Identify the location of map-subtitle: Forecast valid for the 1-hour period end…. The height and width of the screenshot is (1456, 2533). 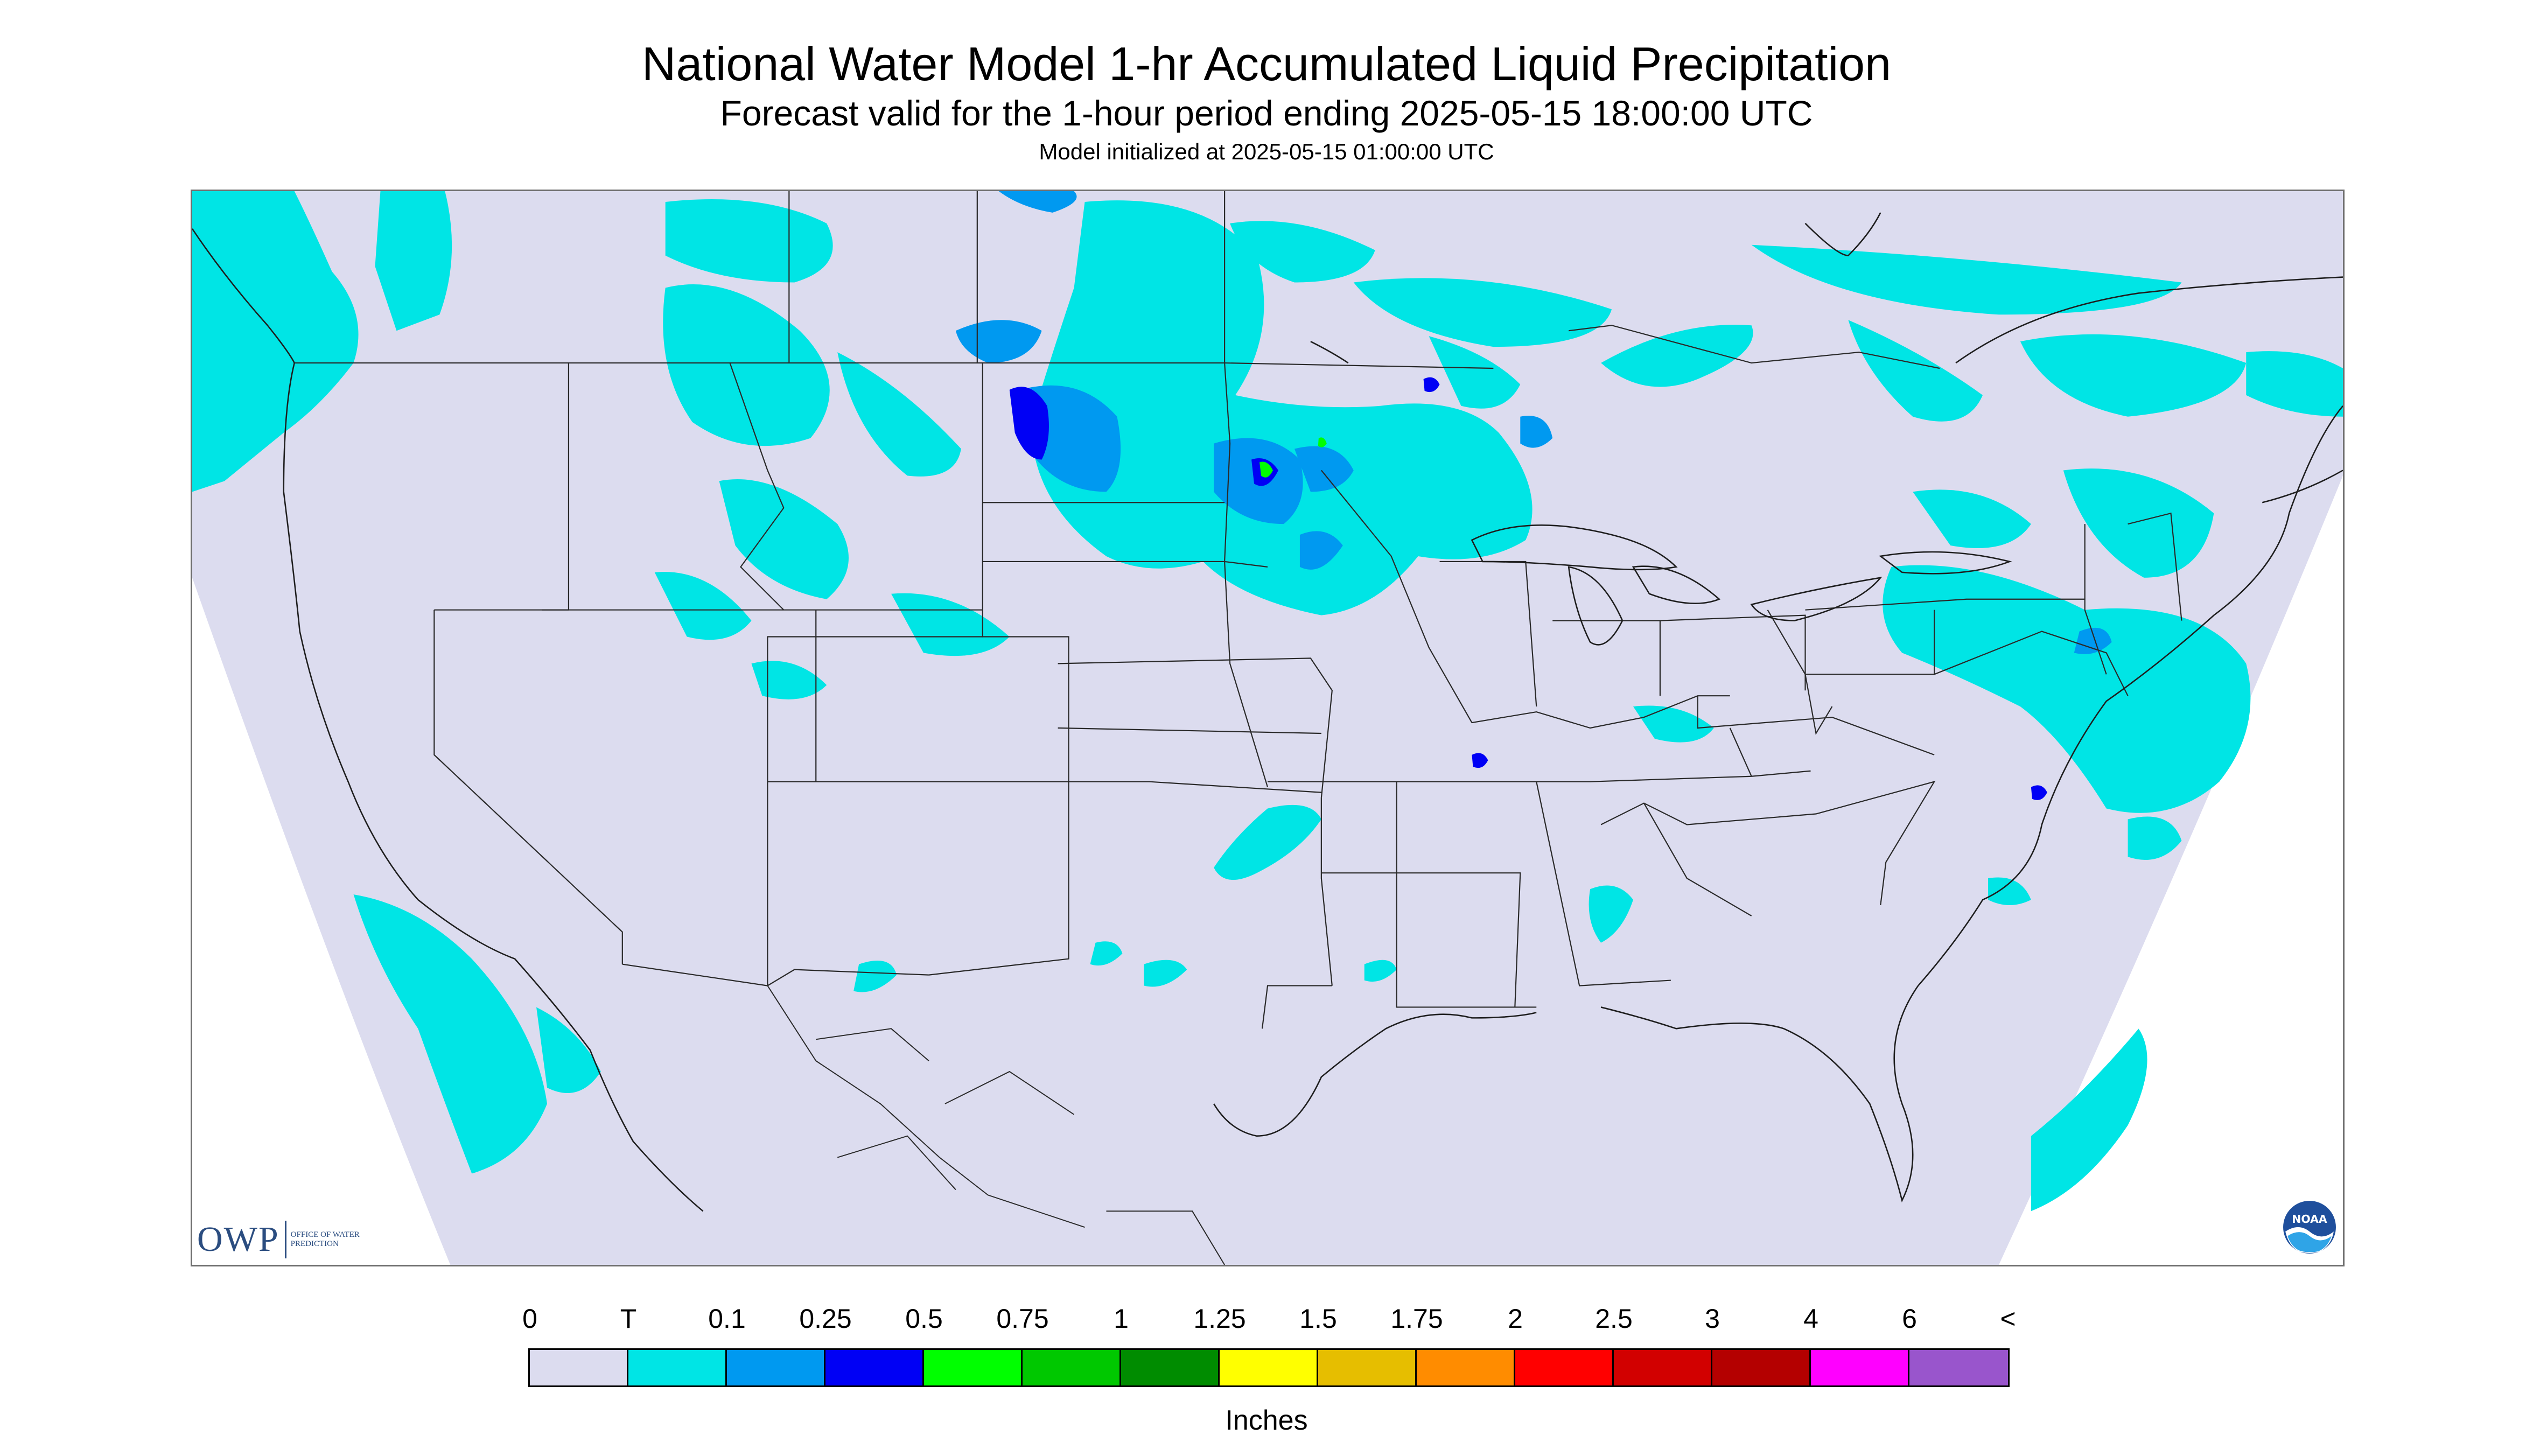
(1266, 113).